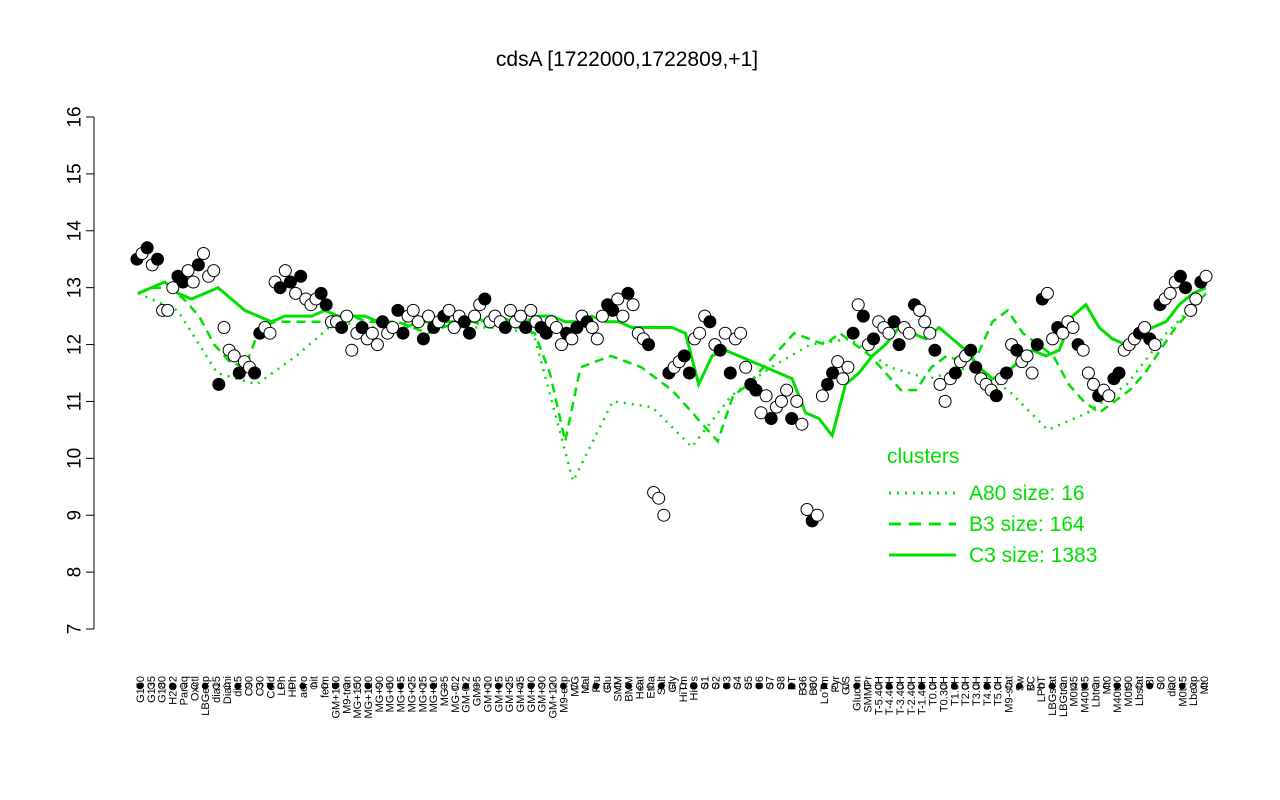 This screenshot has height=800, width=1280. I want to click on x-tick-label: S8, so click(782, 682).